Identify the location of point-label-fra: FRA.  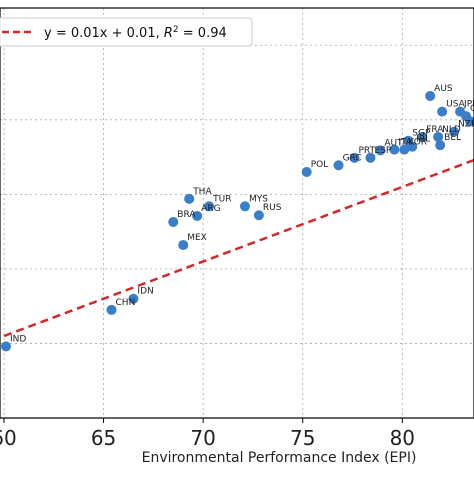
(435, 130).